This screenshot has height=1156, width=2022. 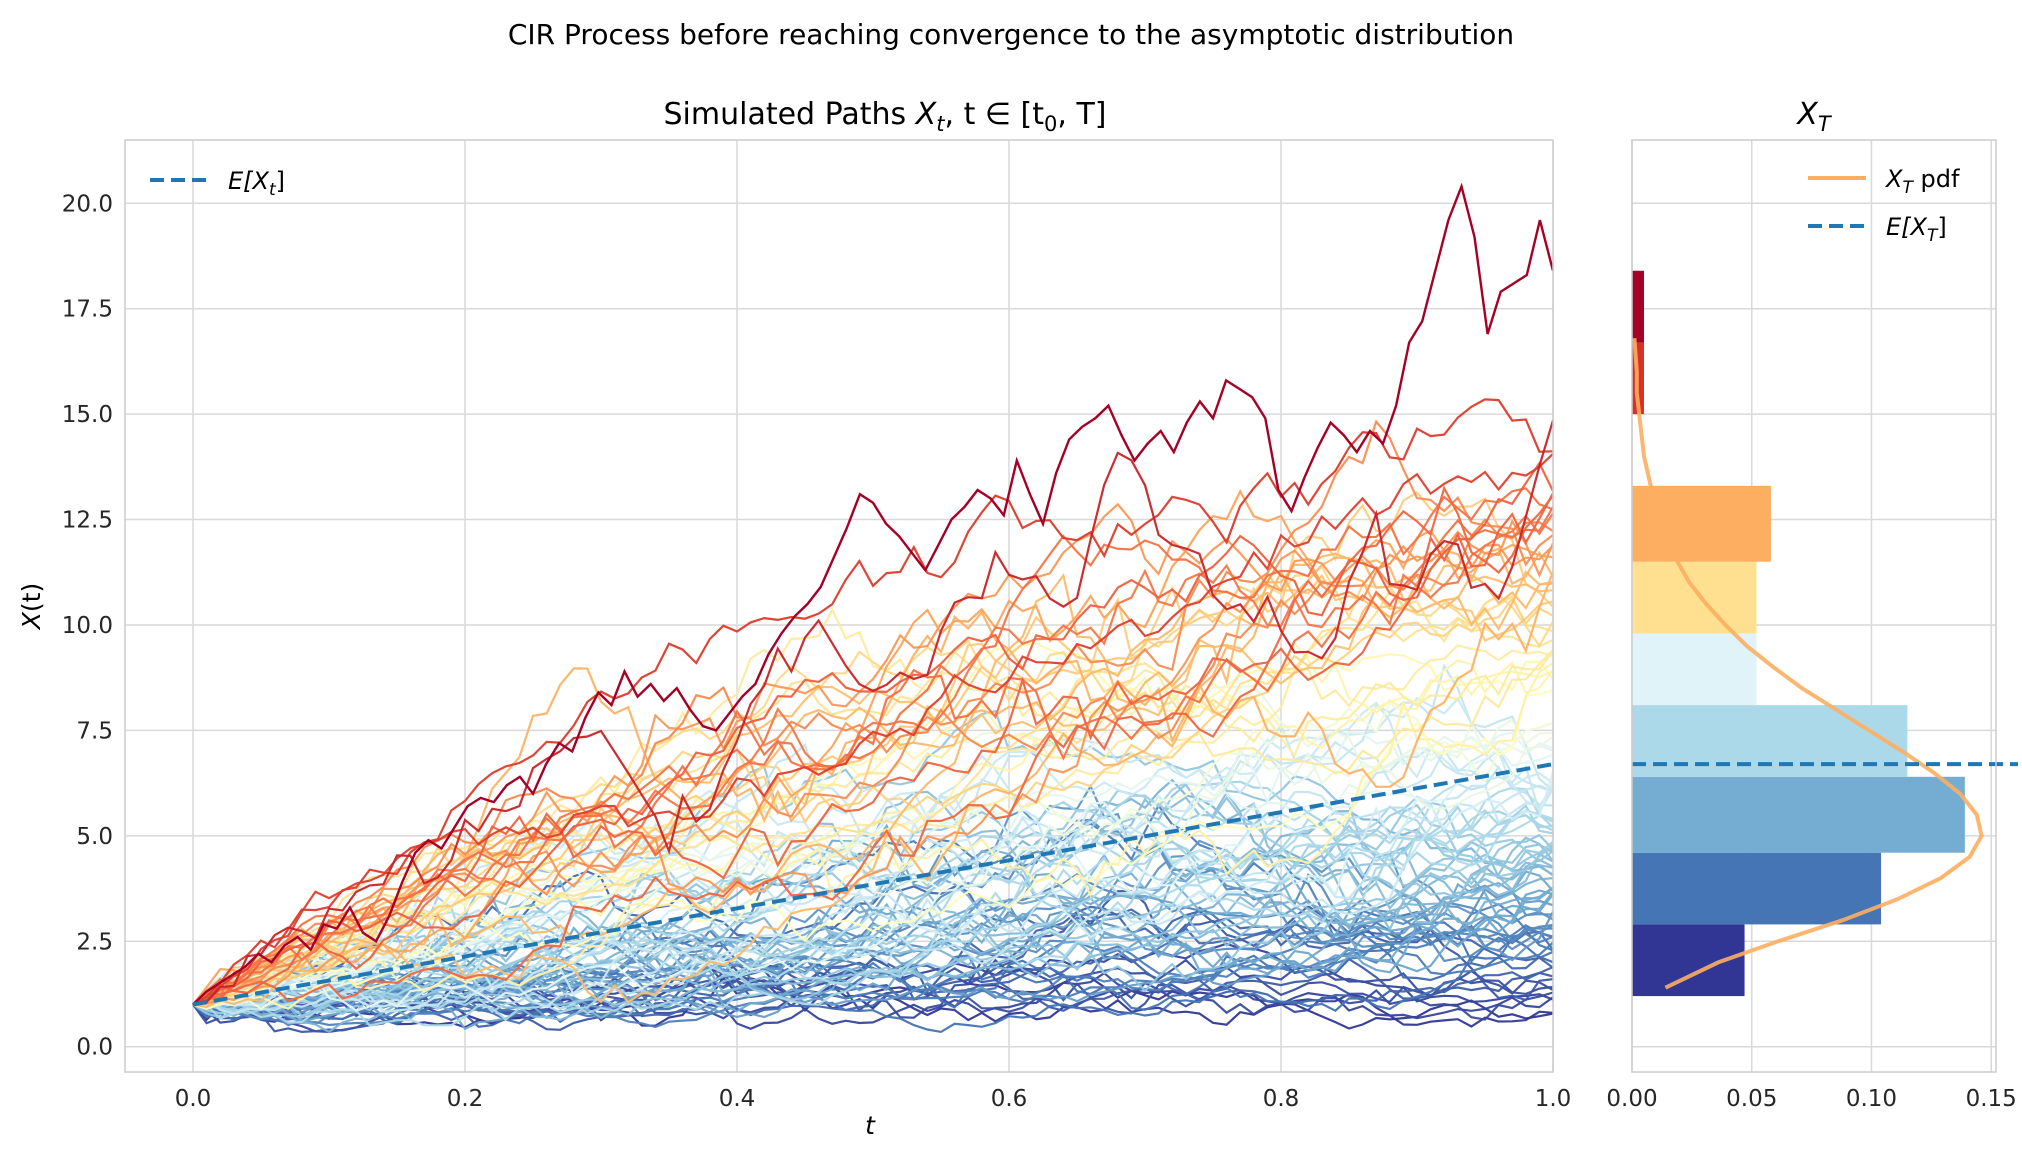 I want to click on main-x-tick-label: 1.0, so click(x=1553, y=1099).